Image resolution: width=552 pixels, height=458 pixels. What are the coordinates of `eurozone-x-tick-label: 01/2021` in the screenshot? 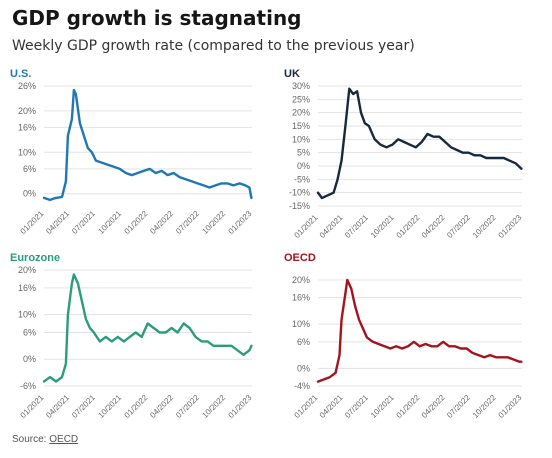 It's located at (32, 406).